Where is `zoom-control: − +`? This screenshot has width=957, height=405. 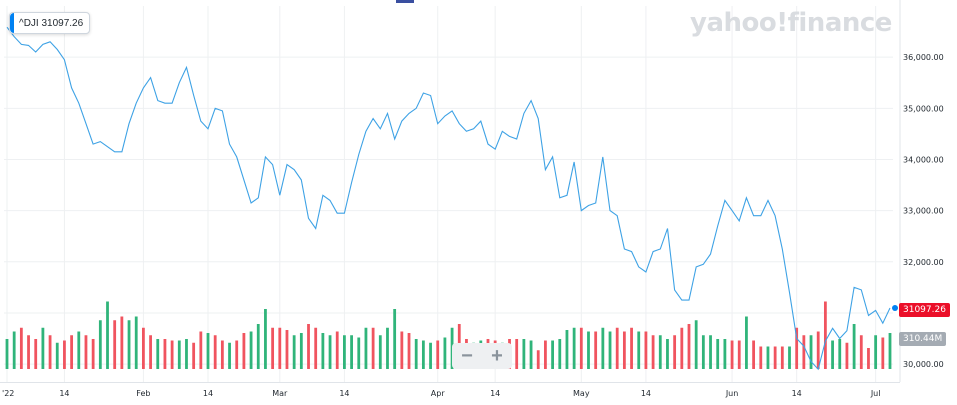 zoom-control: − + is located at coordinates (482, 356).